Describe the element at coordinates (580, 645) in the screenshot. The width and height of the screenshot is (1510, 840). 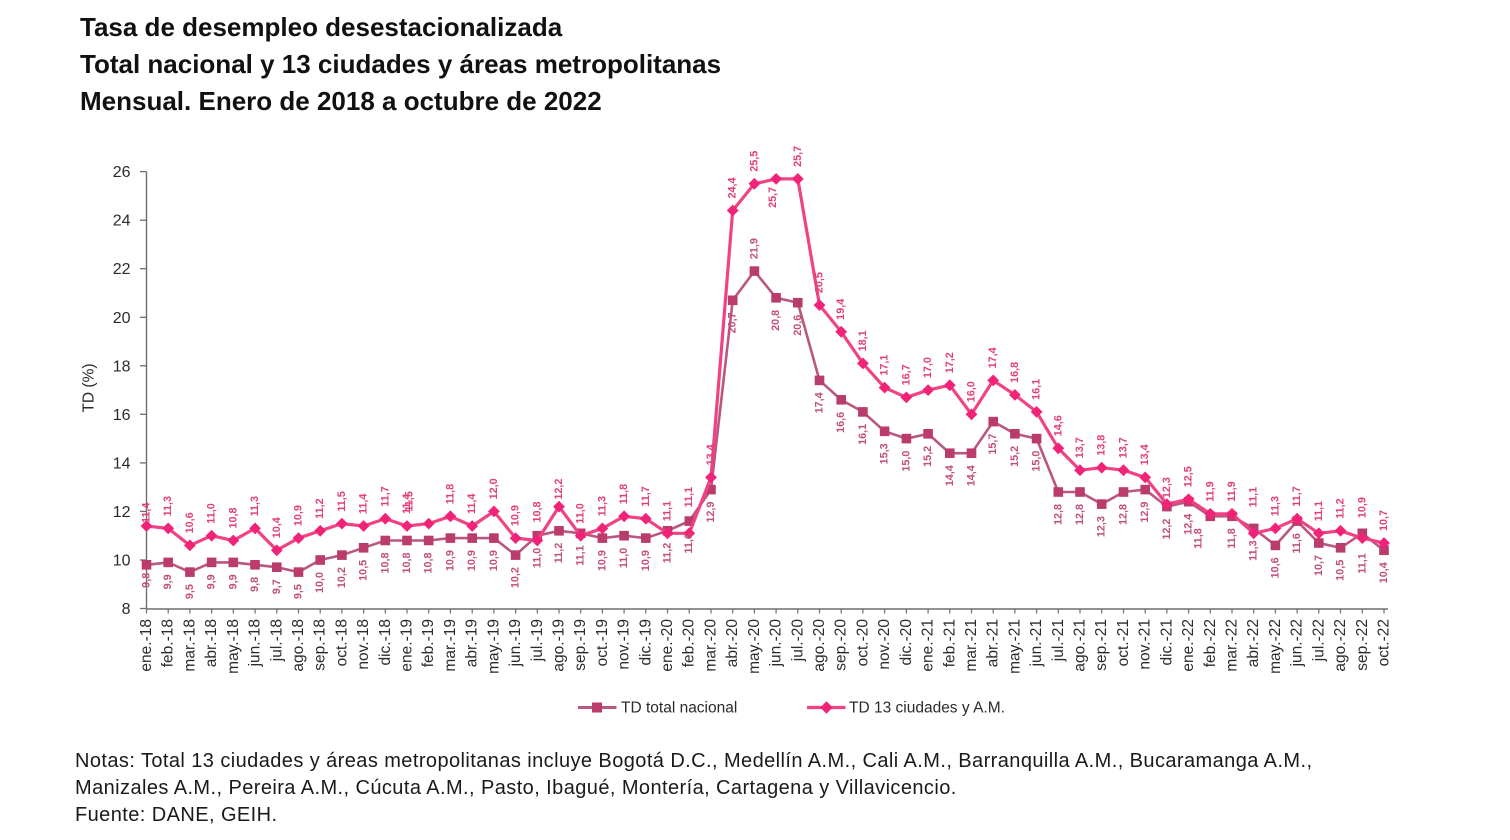
I see `svg-text: sep.-19` at that location.